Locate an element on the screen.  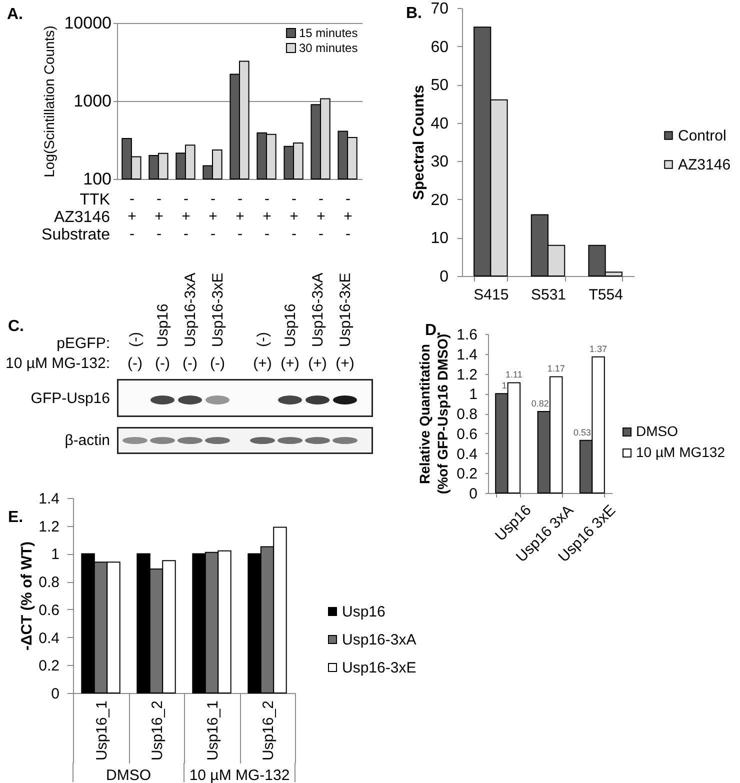
y-tick-label: 10 is located at coordinates (439, 239).